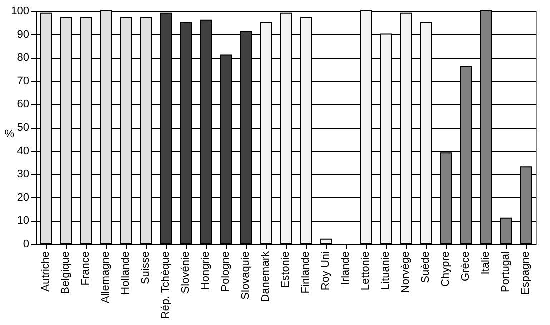 The height and width of the screenshot is (325, 550). What do you see at coordinates (146, 268) in the screenshot?
I see `x-tick-label: Suisse` at bounding box center [146, 268].